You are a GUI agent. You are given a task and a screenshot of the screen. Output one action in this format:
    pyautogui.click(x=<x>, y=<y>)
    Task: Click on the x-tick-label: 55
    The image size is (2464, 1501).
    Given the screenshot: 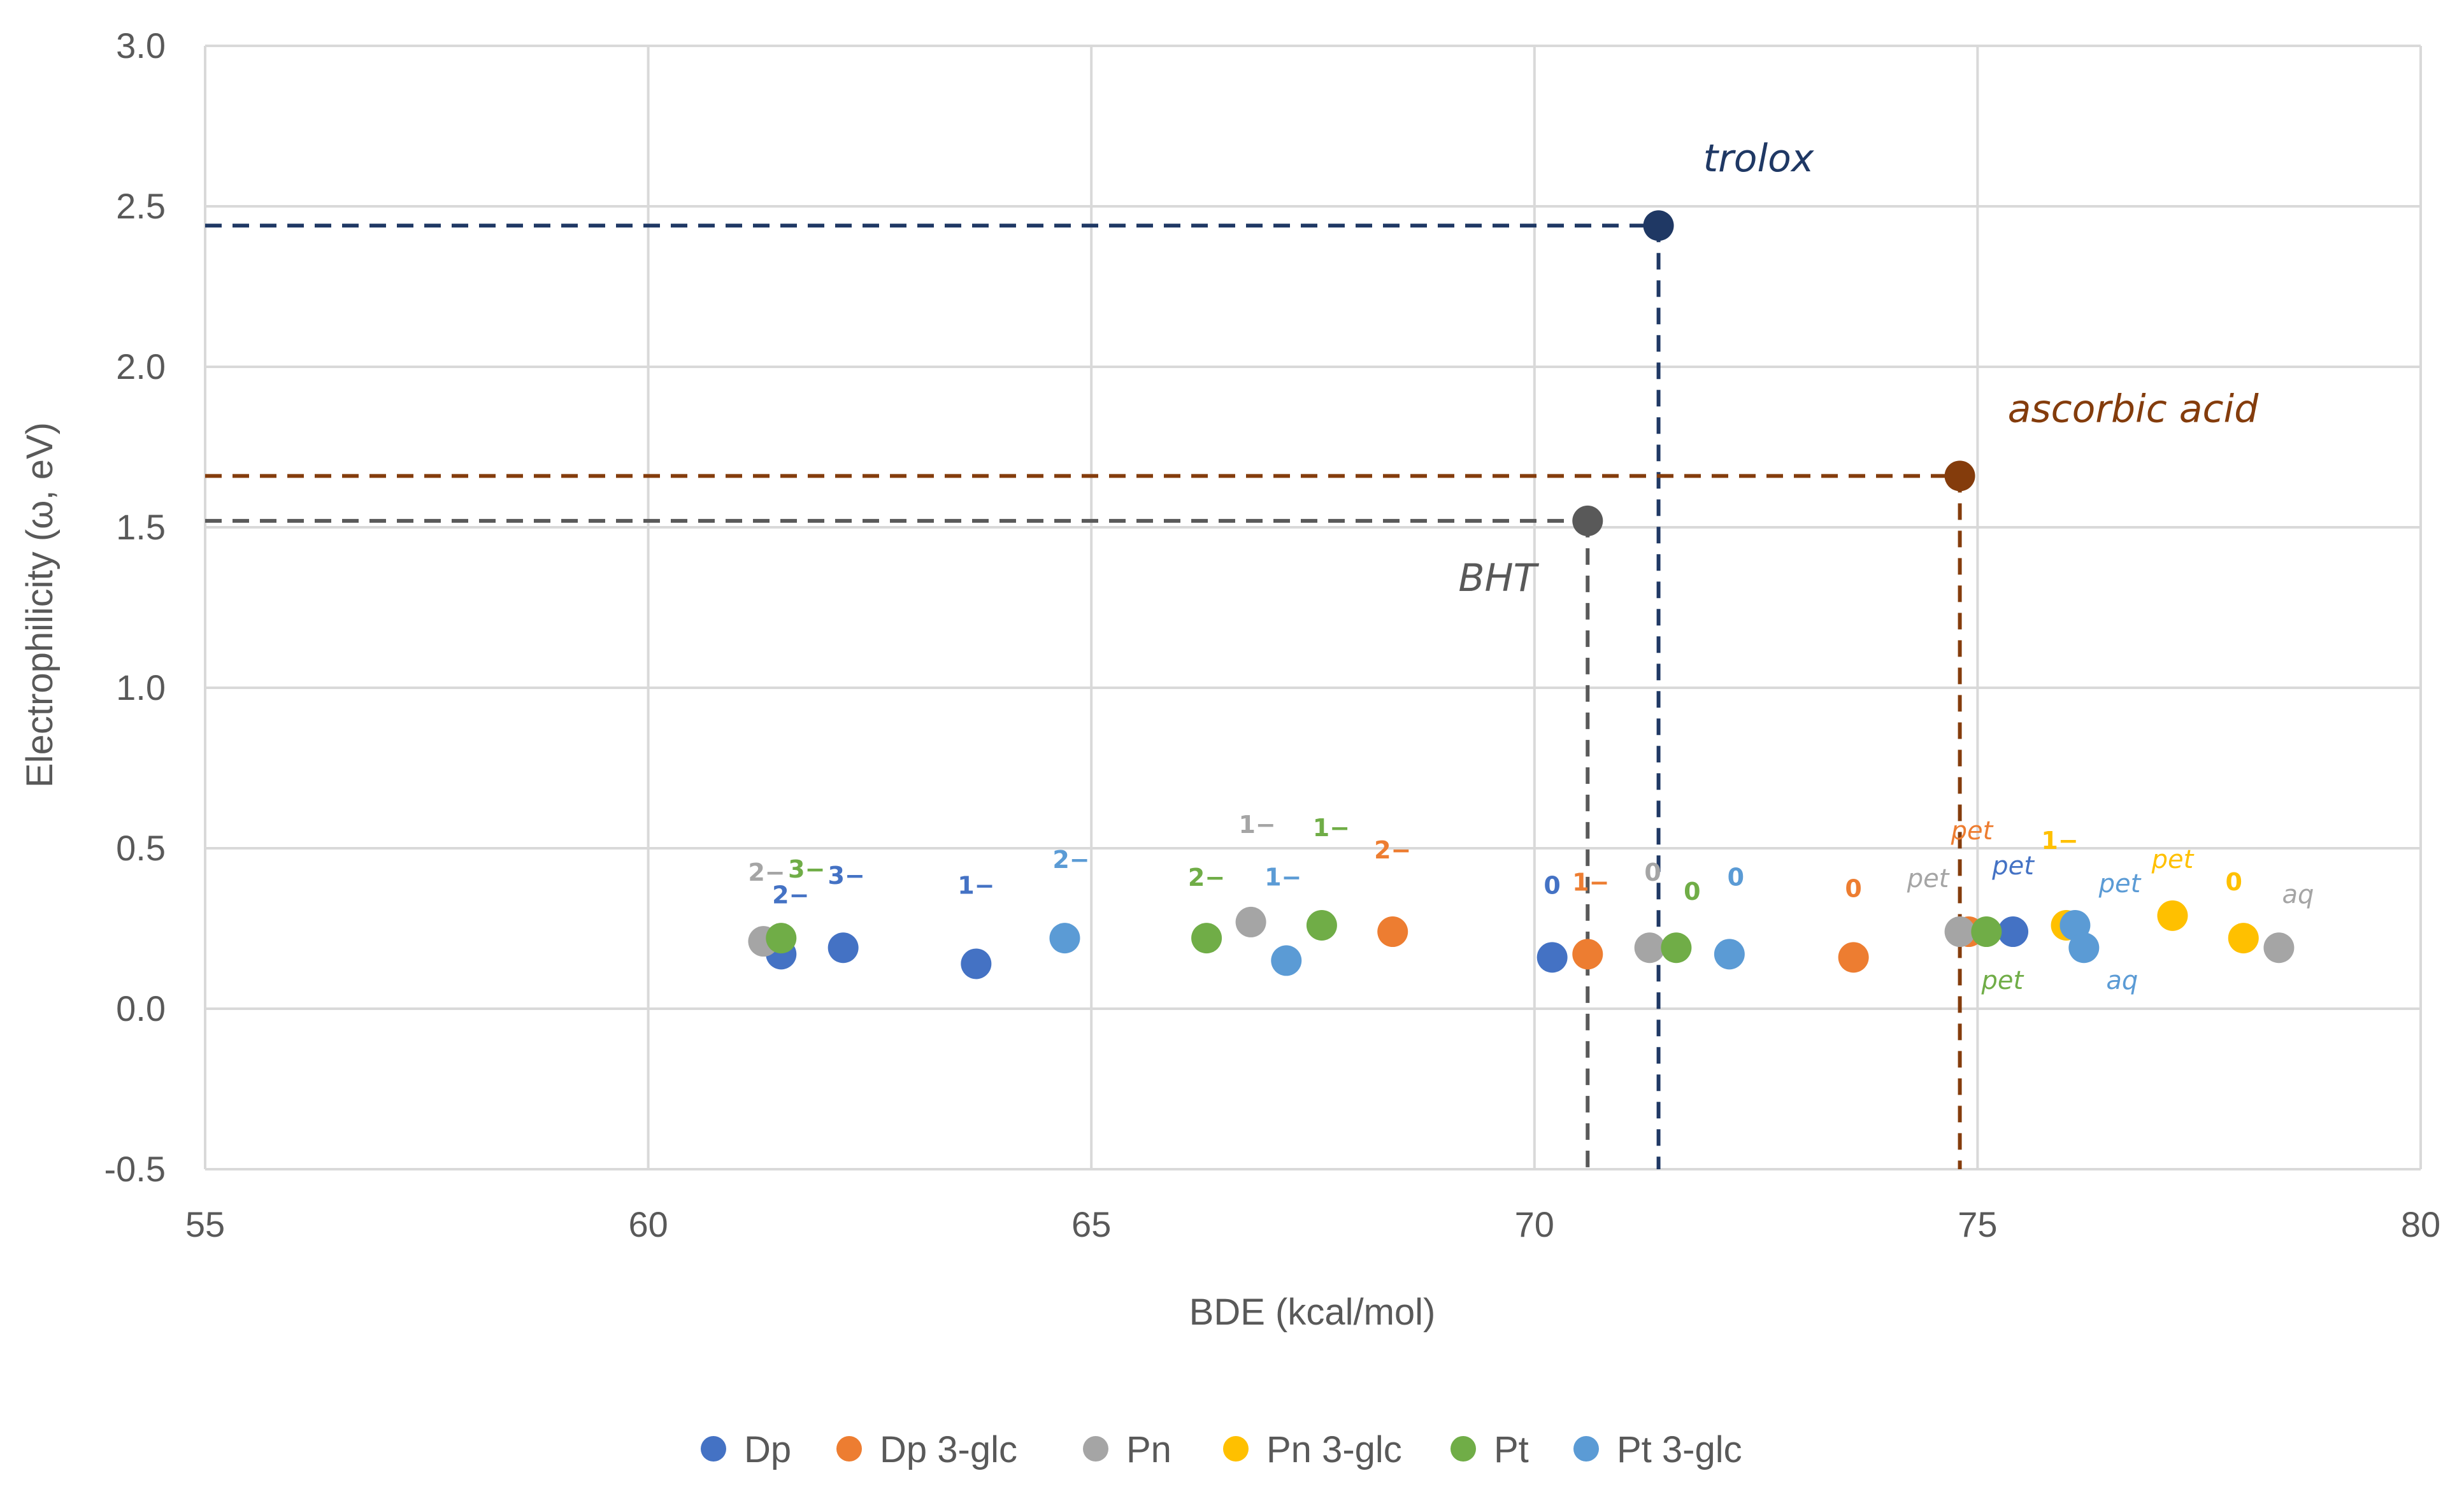 What is the action you would take?
    pyautogui.click(x=205, y=1224)
    